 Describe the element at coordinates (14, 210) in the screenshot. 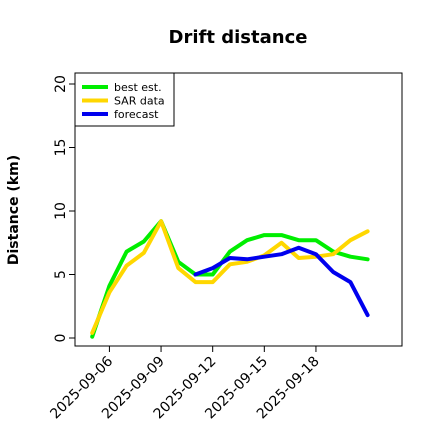

I see `y-axis-label: Distance (km)` at that location.